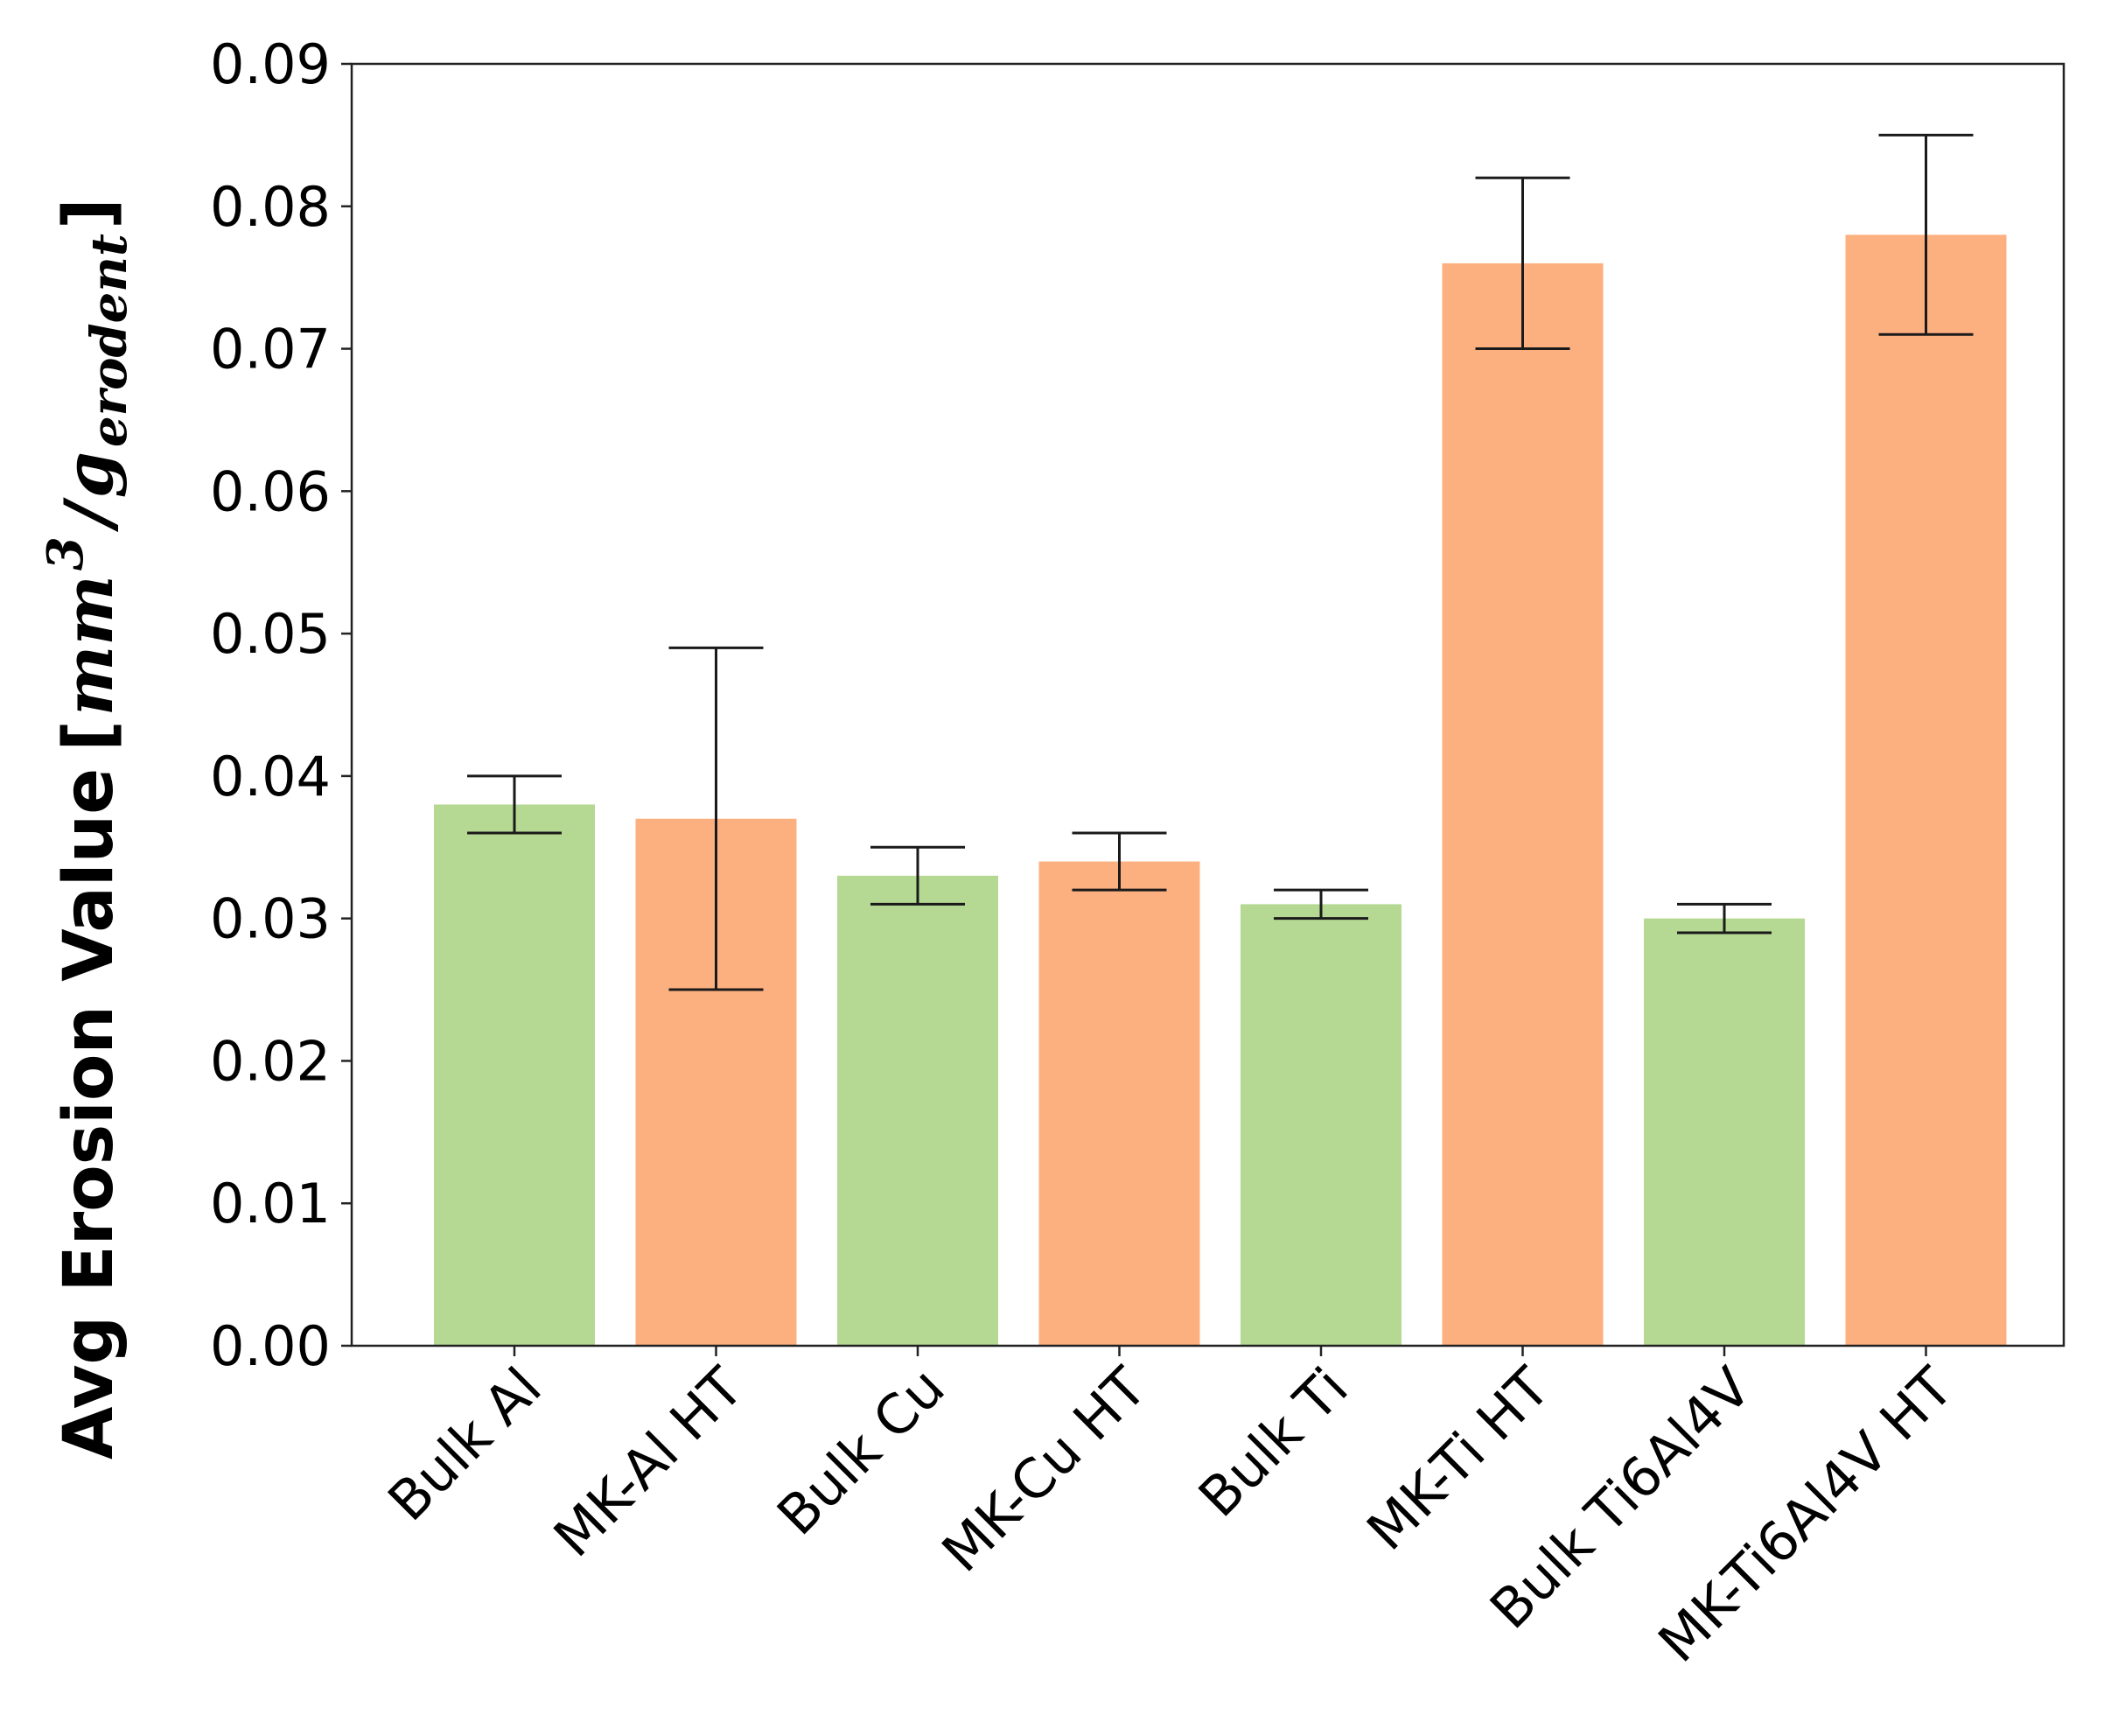  I want to click on x-tick-label-5: Bulk Ti, so click(1273, 1442).